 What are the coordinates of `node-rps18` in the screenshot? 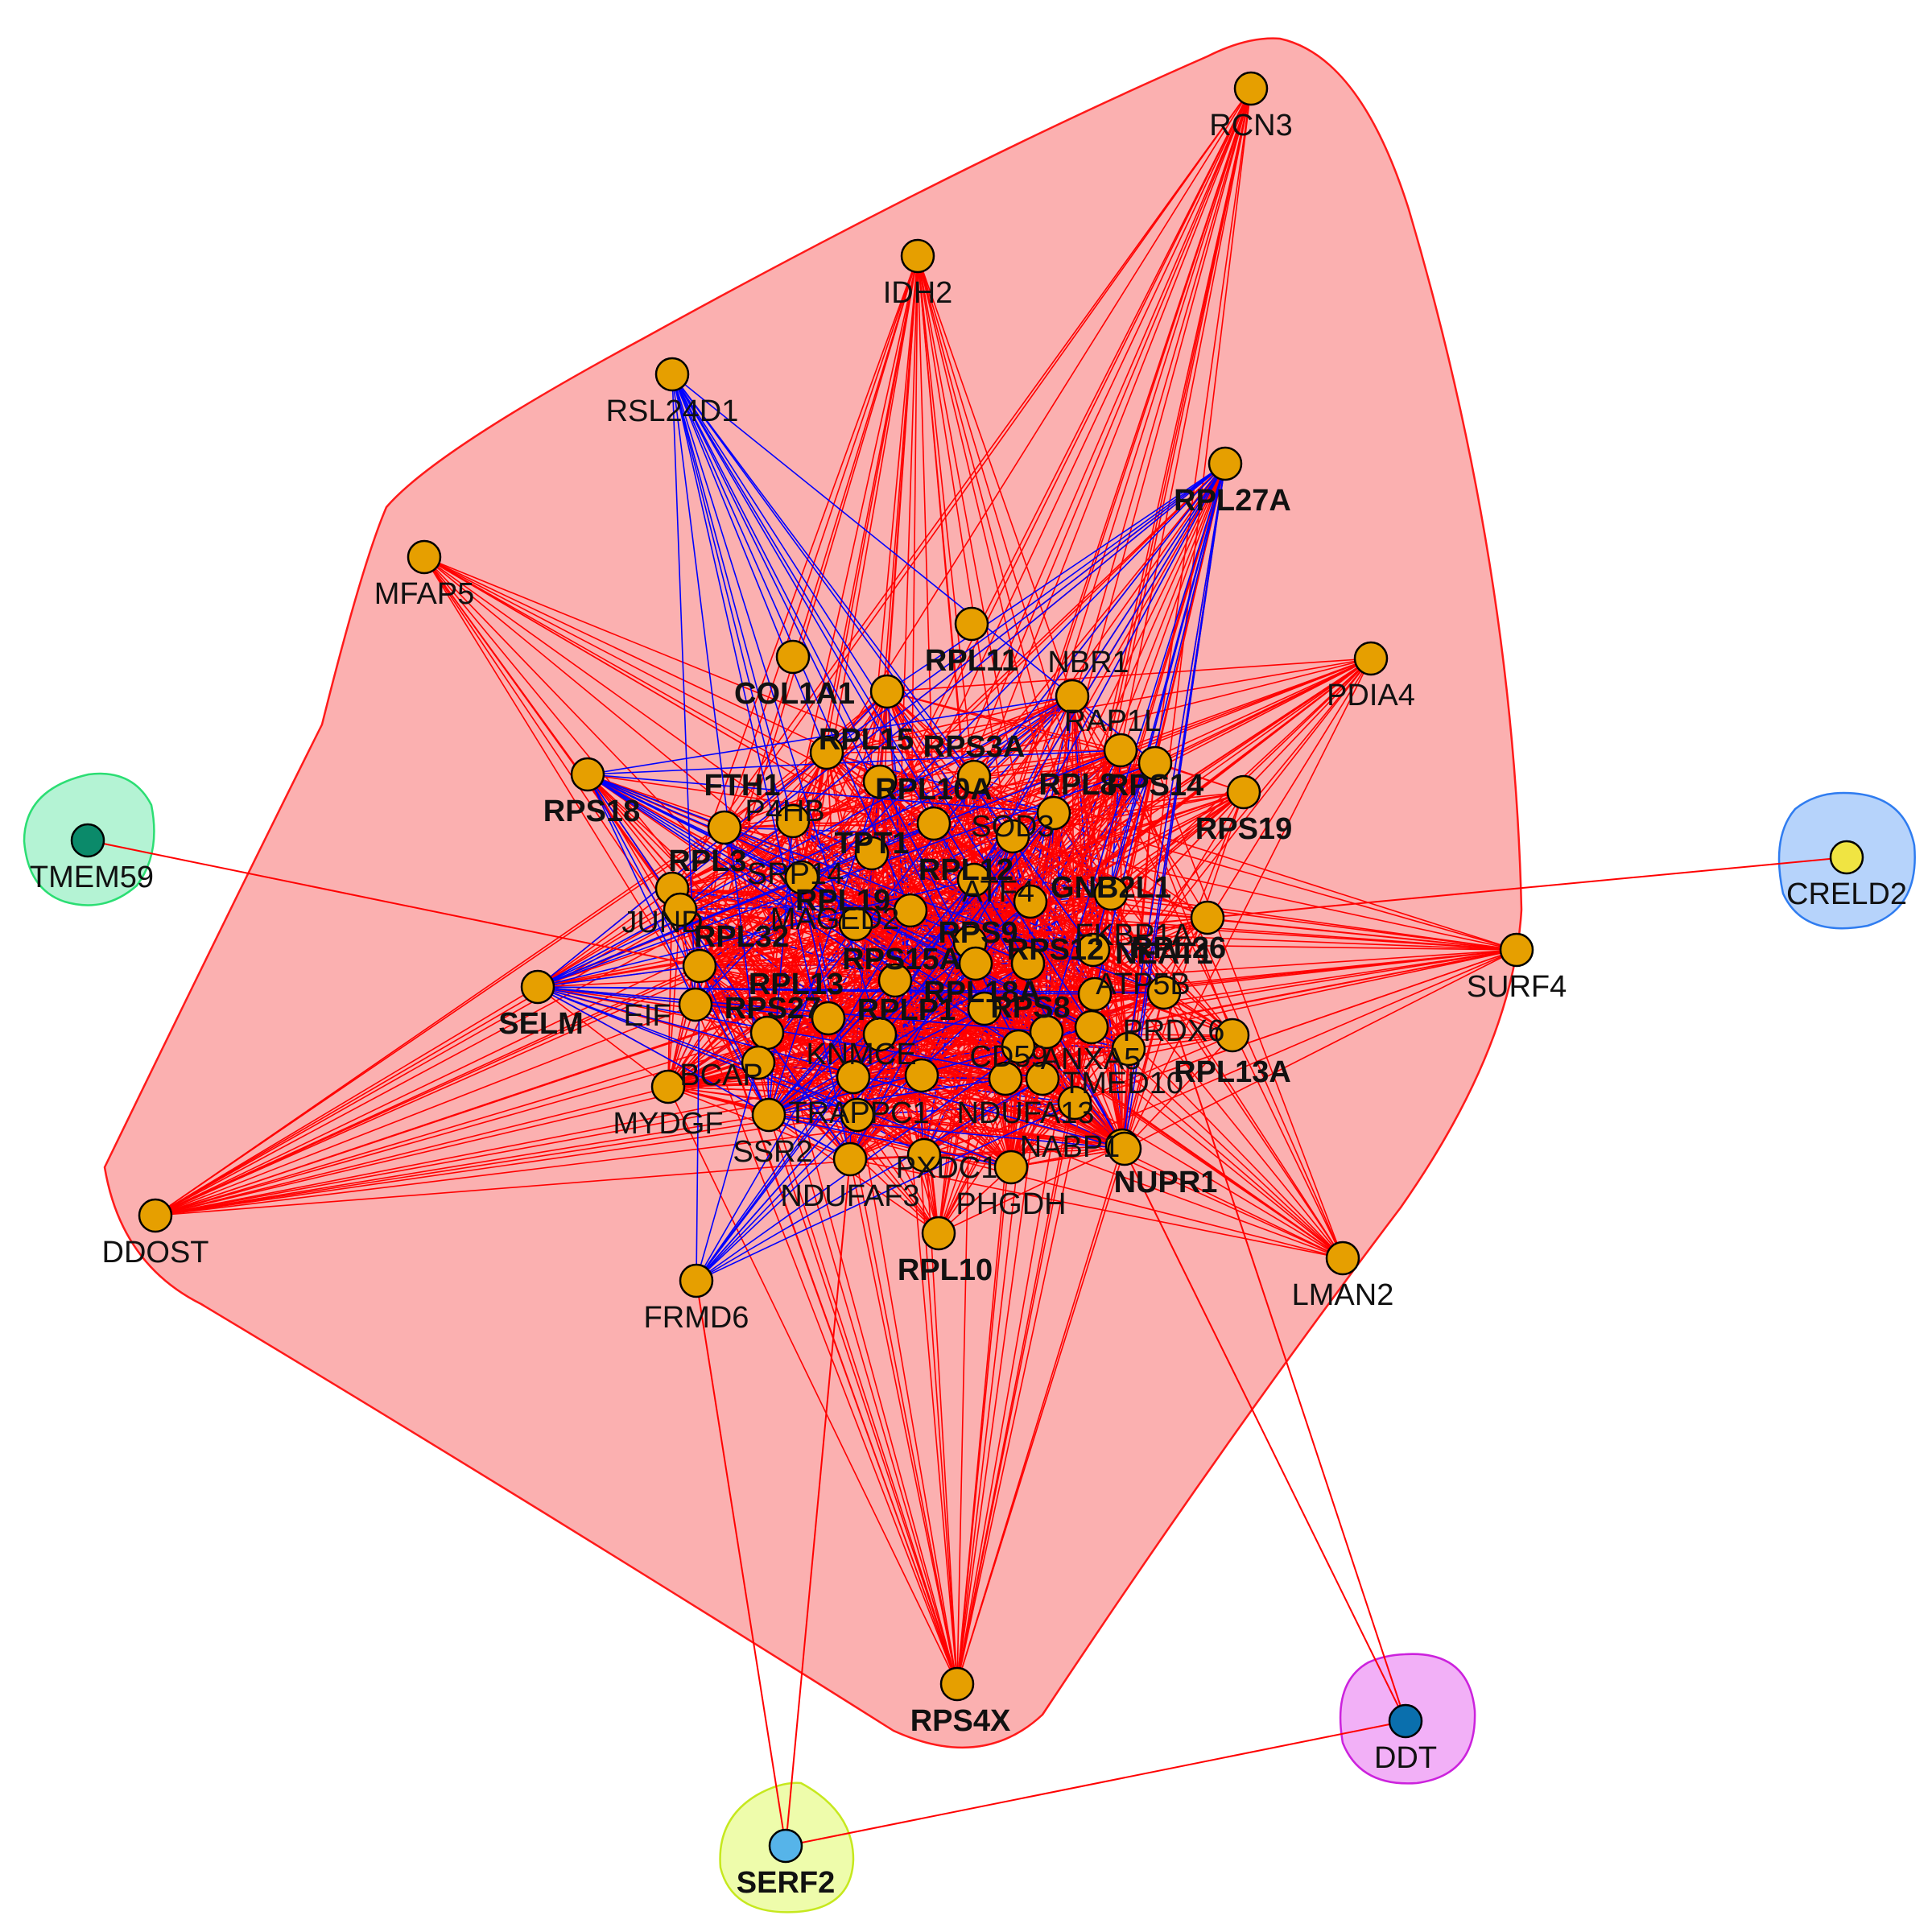 It's located at (587, 774).